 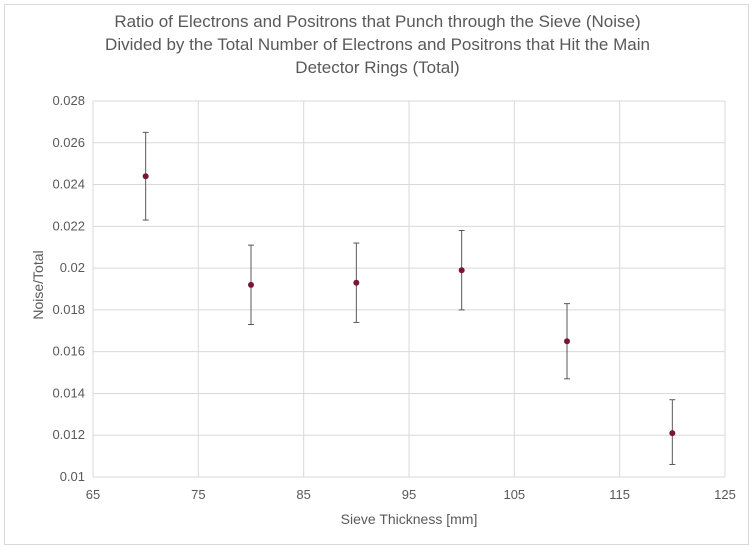 I want to click on y-tick-label: 0.018, so click(x=68, y=309).